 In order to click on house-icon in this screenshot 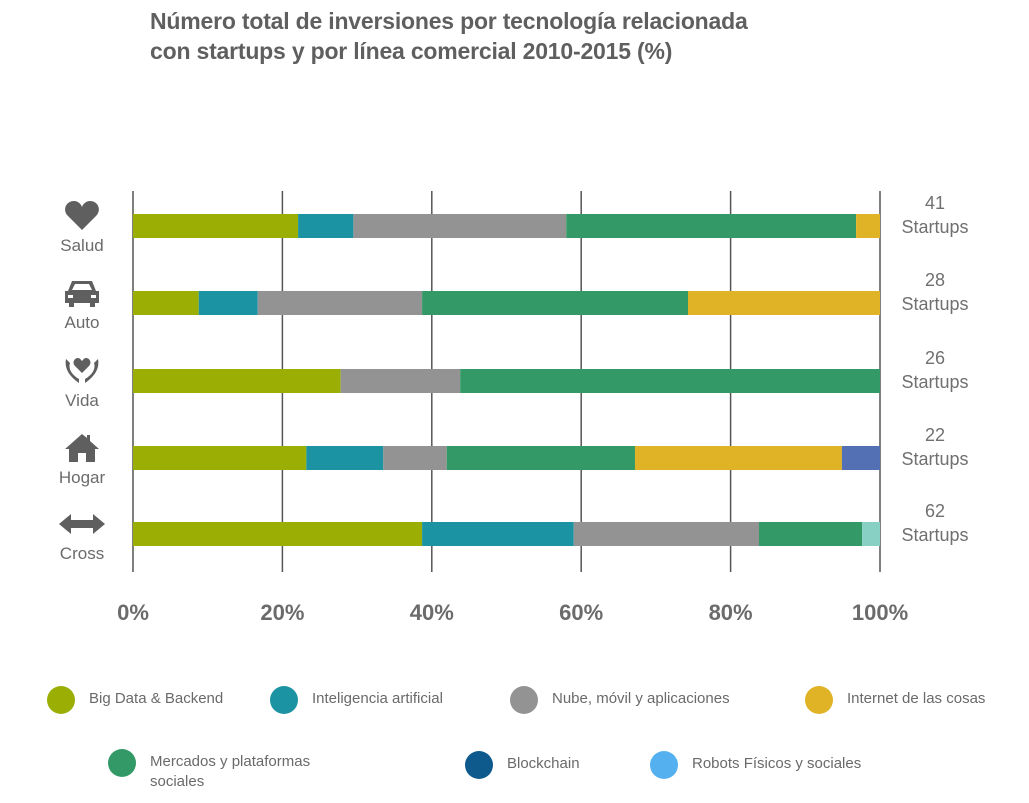, I will do `click(82, 448)`.